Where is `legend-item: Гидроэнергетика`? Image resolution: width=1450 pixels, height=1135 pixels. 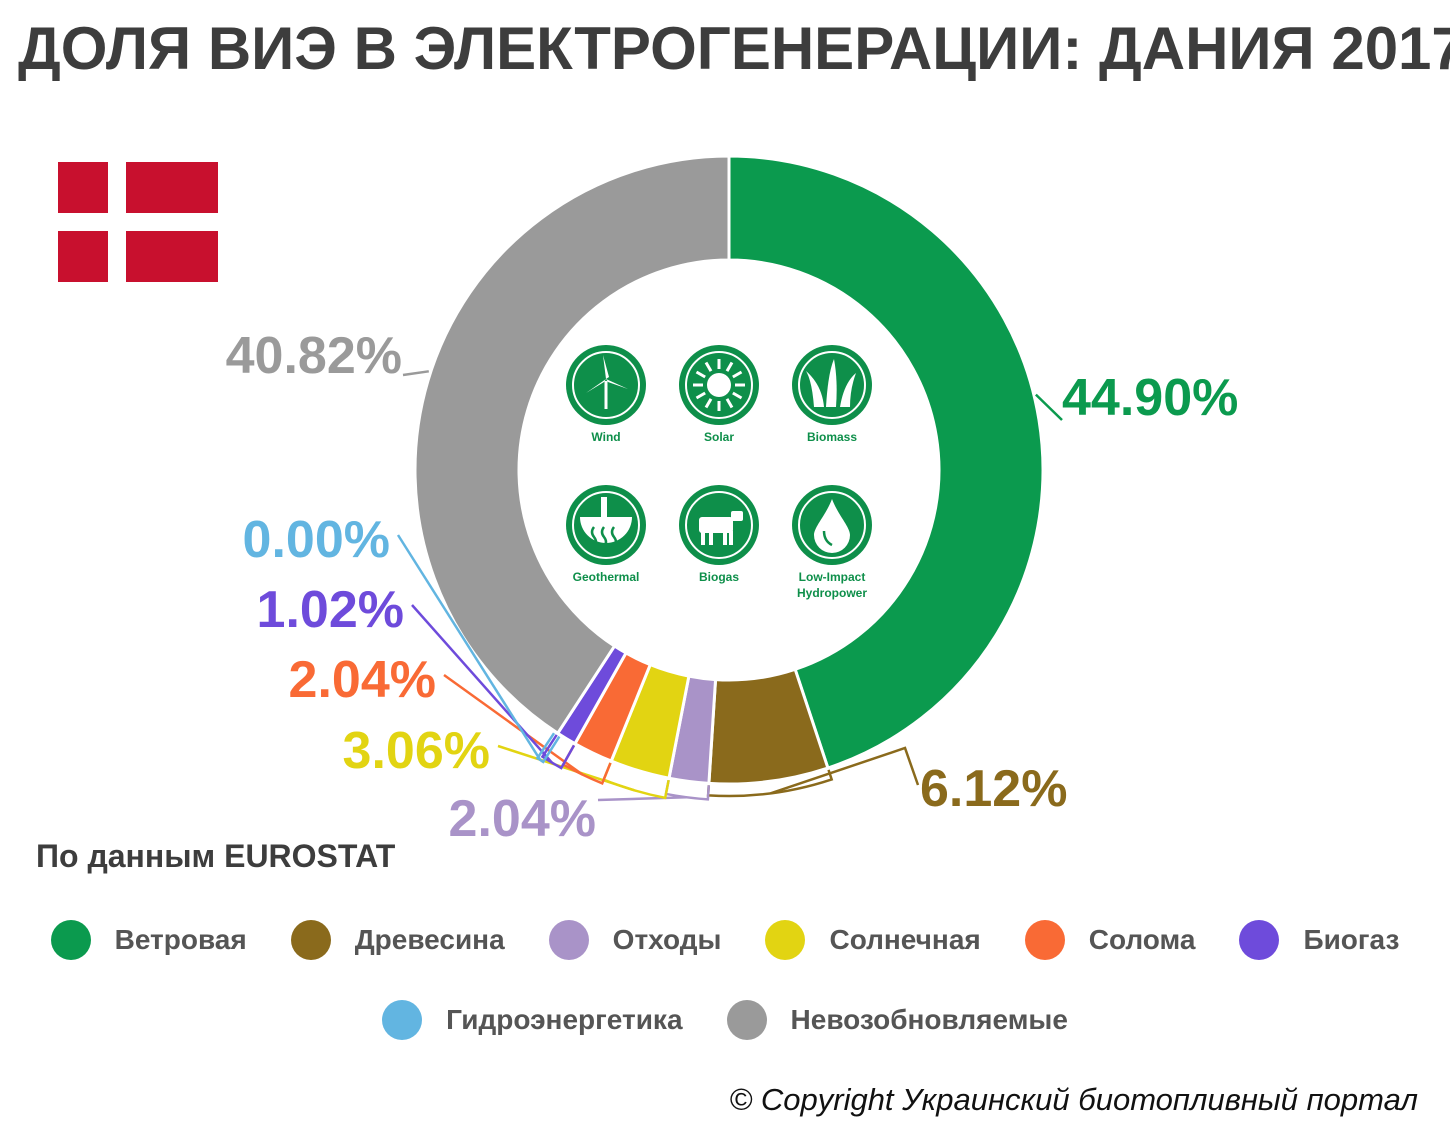 legend-item: Гидроэнергетика is located at coordinates (532, 1020).